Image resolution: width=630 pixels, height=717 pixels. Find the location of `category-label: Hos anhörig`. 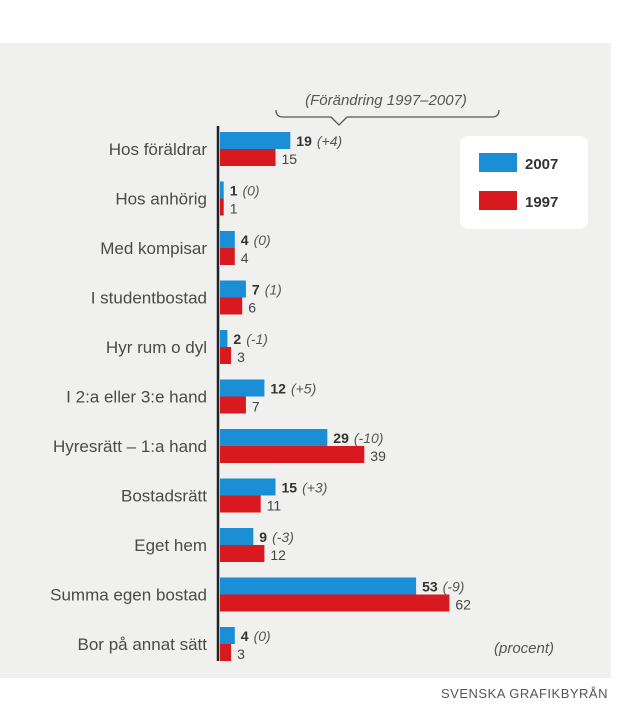

category-label: Hos anhörig is located at coordinates (161, 199).